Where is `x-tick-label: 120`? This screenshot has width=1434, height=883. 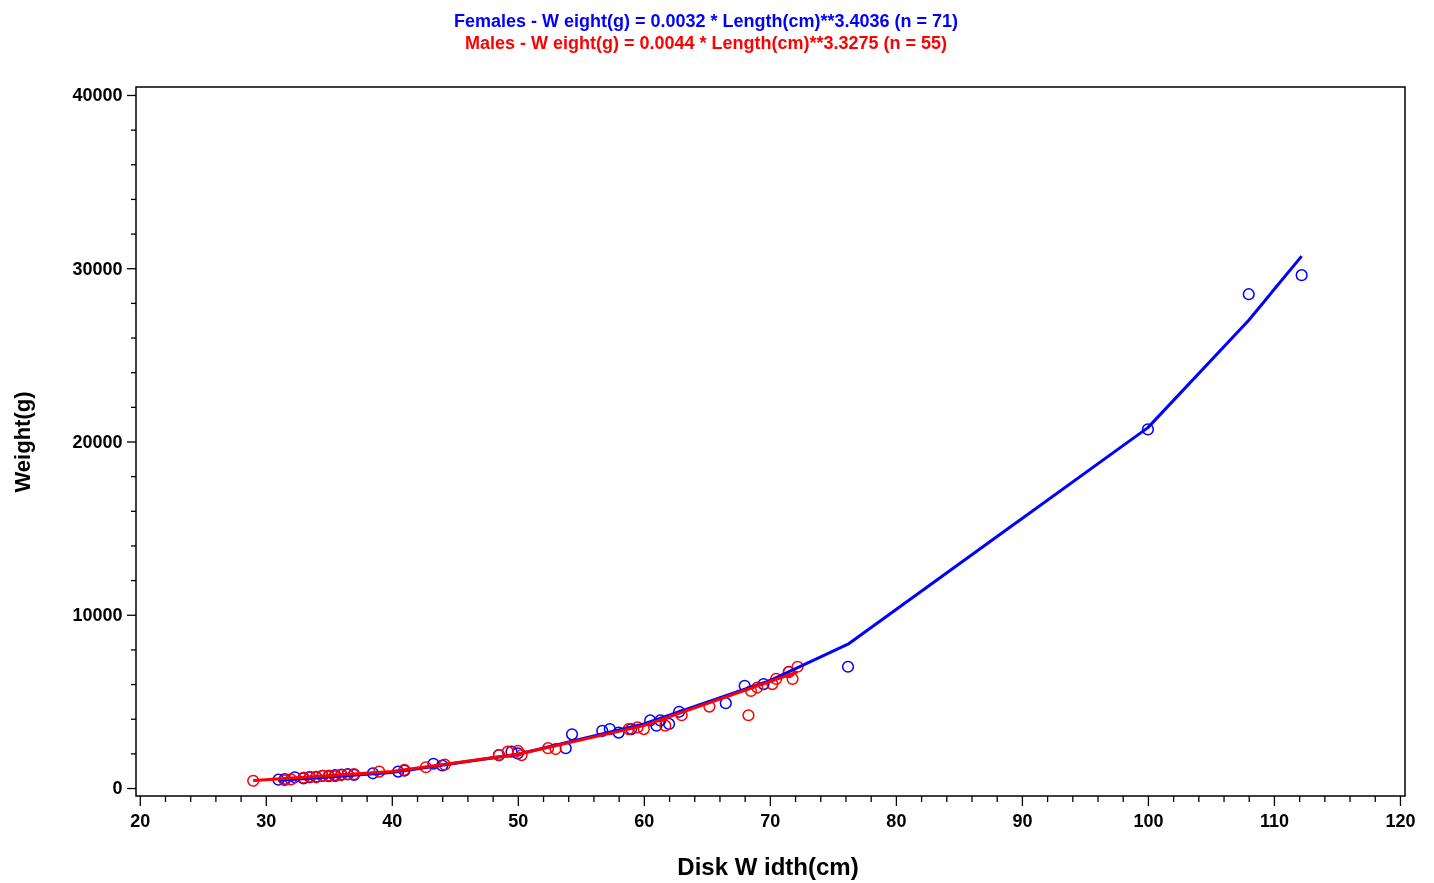 x-tick-label: 120 is located at coordinates (1400, 820).